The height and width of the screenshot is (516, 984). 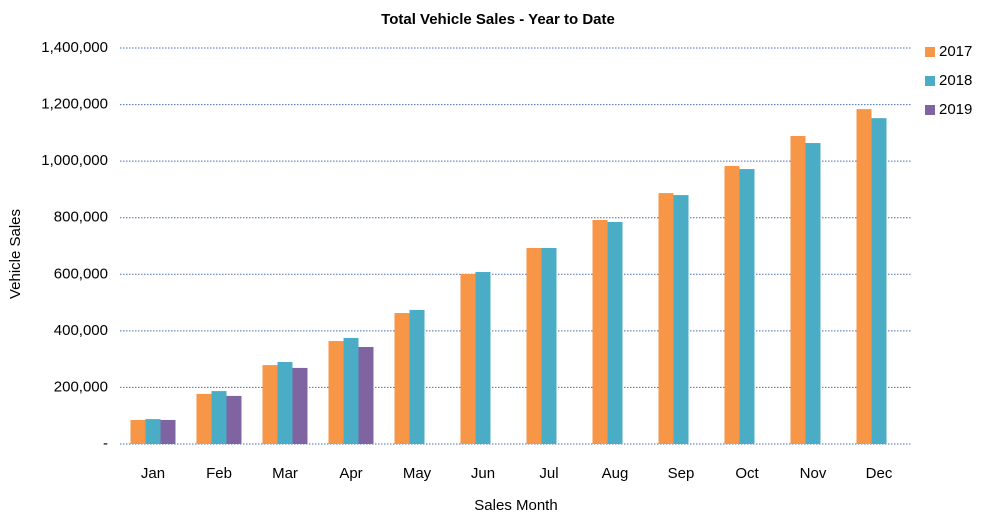 I want to click on y-tick-label: 1,400,000, so click(x=74, y=47).